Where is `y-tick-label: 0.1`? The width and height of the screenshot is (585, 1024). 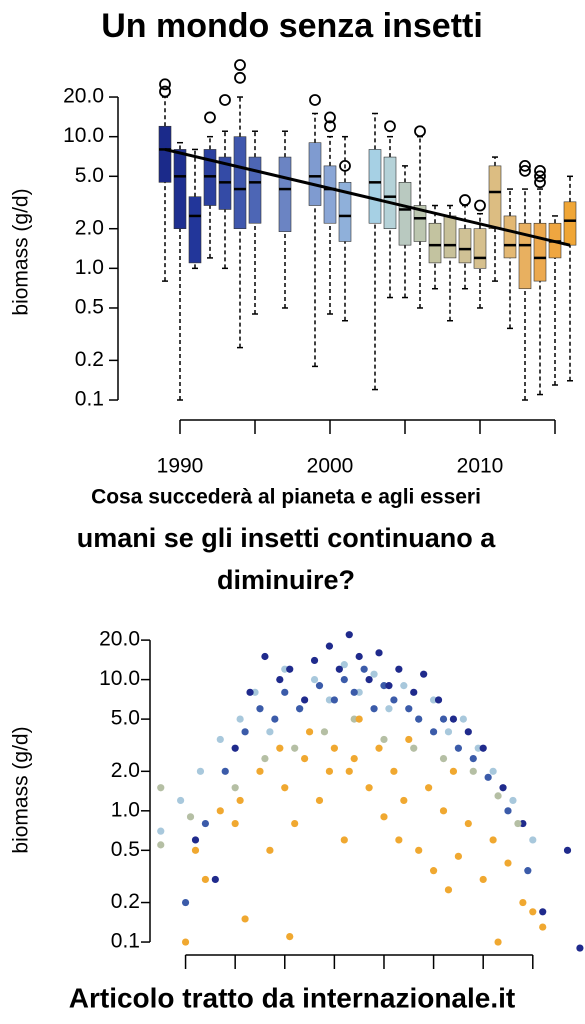 y-tick-label: 0.1 is located at coordinates (89, 399).